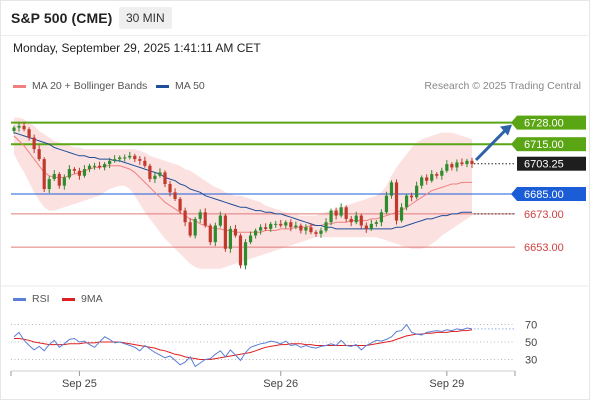  What do you see at coordinates (19, 299) in the screenshot?
I see `legend-swatch-rsi` at bounding box center [19, 299].